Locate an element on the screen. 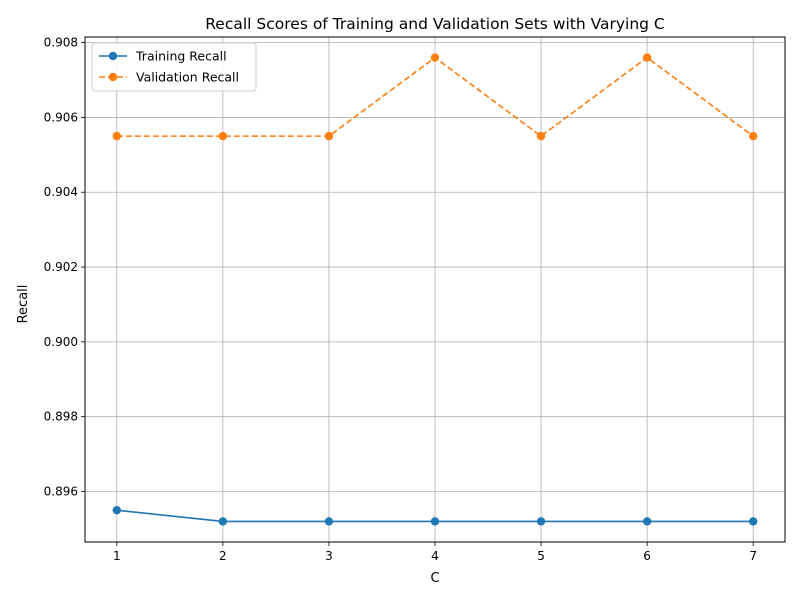 The height and width of the screenshot is (600, 800). y-tick-label: 0.908 is located at coordinates (61, 43).